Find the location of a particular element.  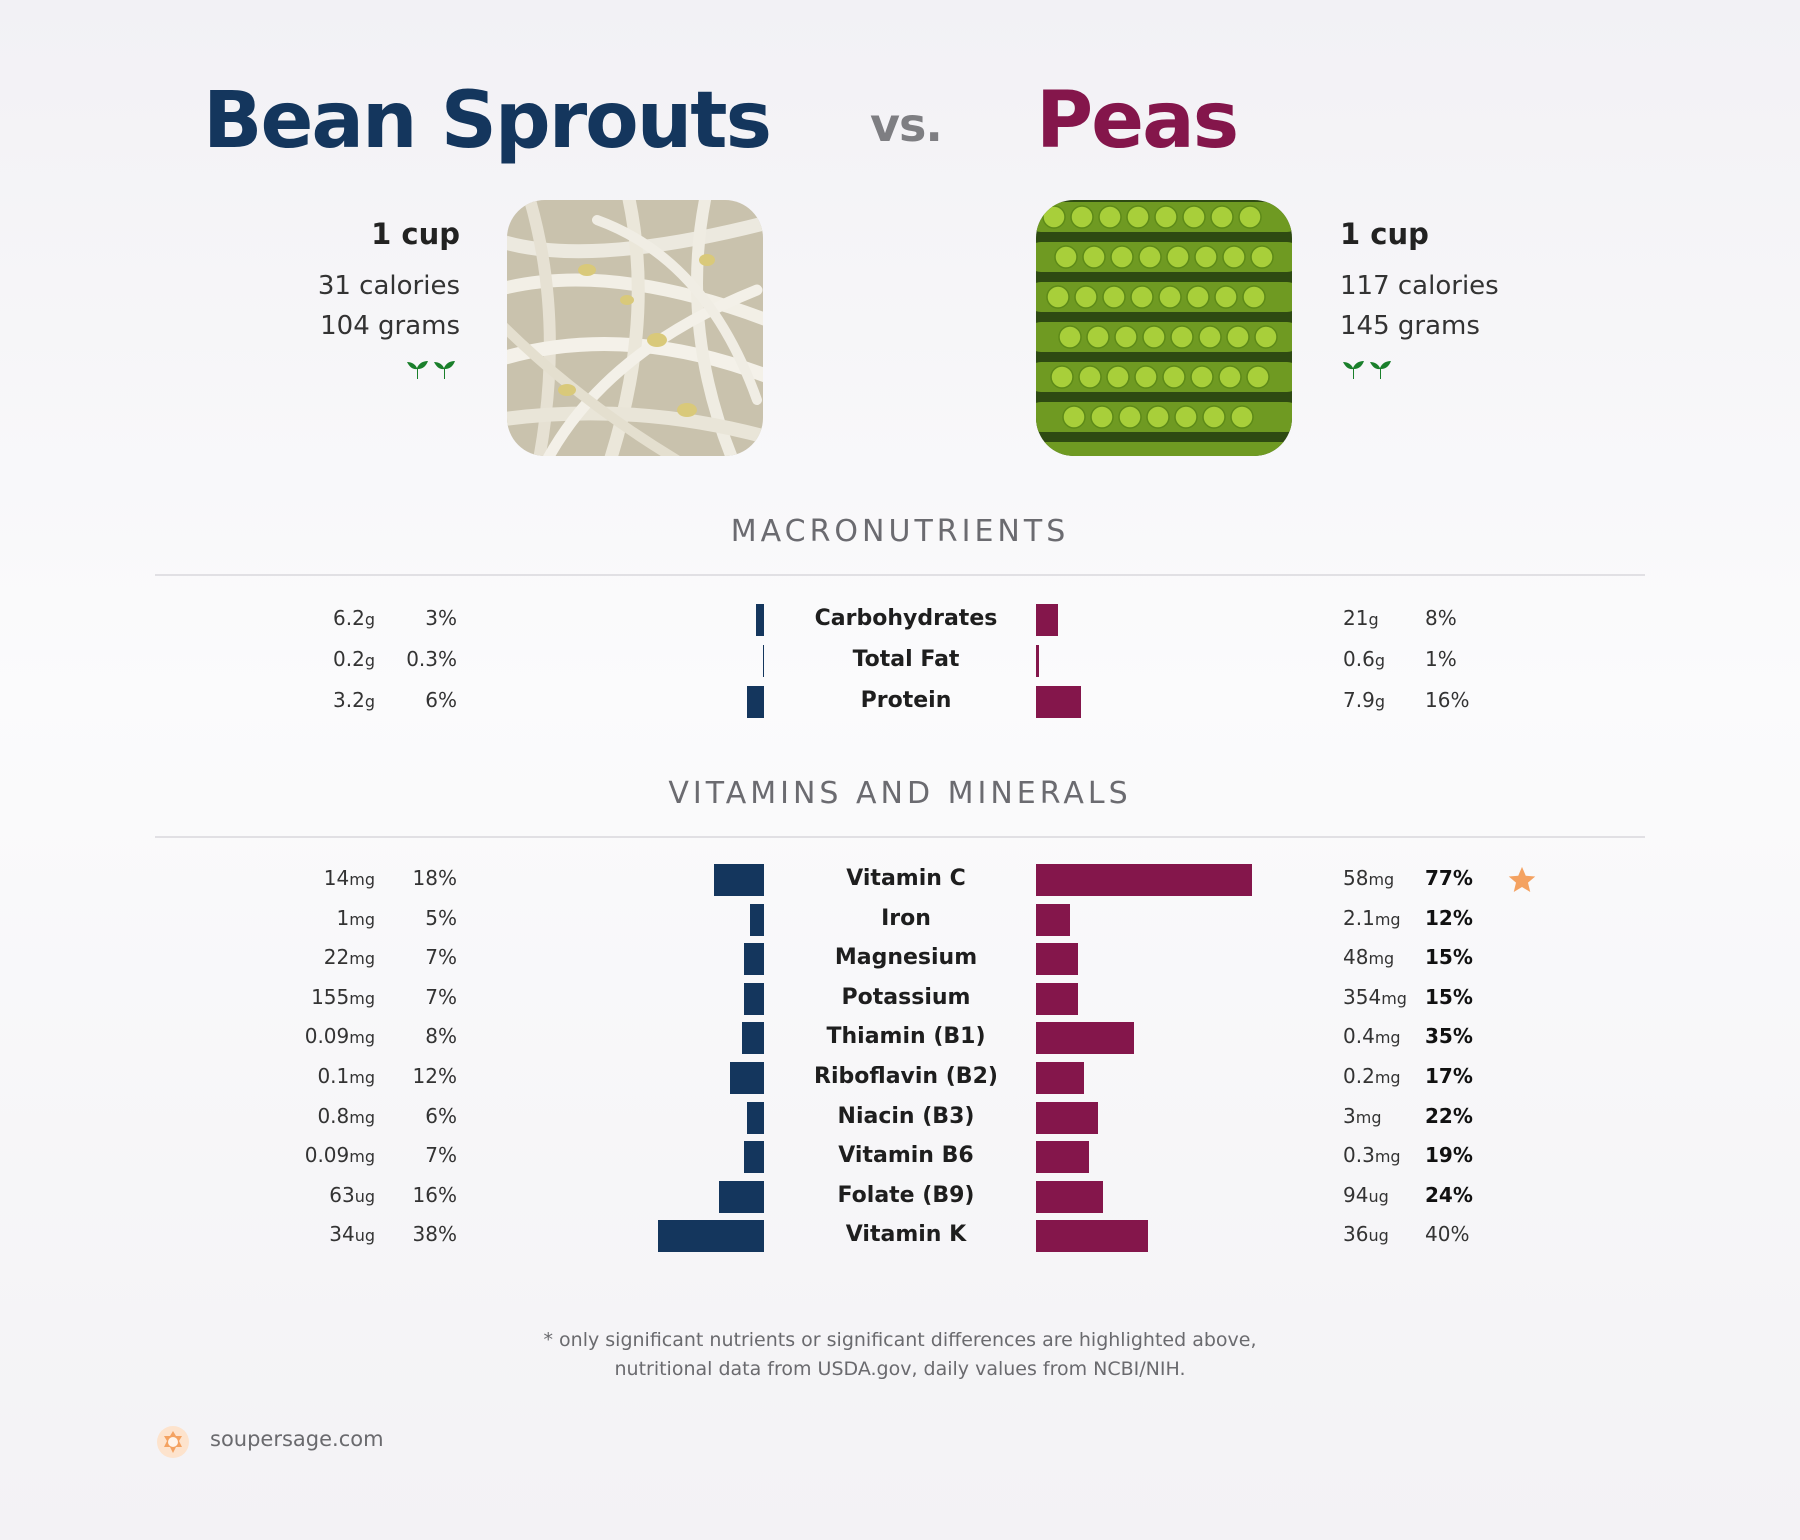

right-percent: 35% is located at coordinates (1449, 1036).